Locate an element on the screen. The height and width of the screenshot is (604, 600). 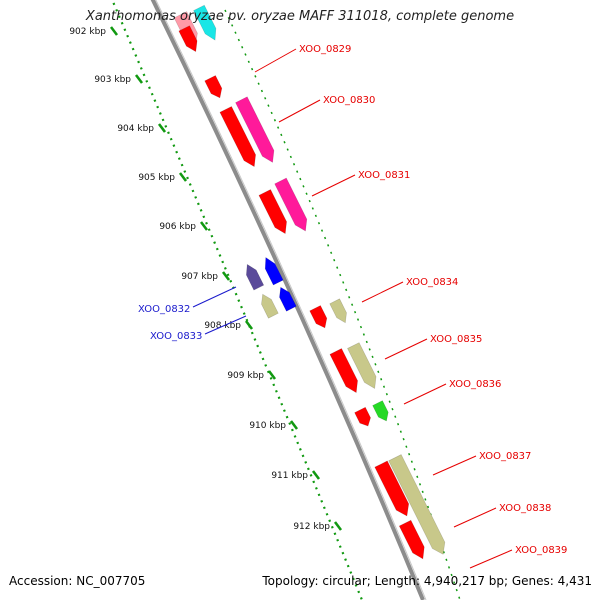
kbp-tick-label: 909 kbp is located at coordinates (245, 376).